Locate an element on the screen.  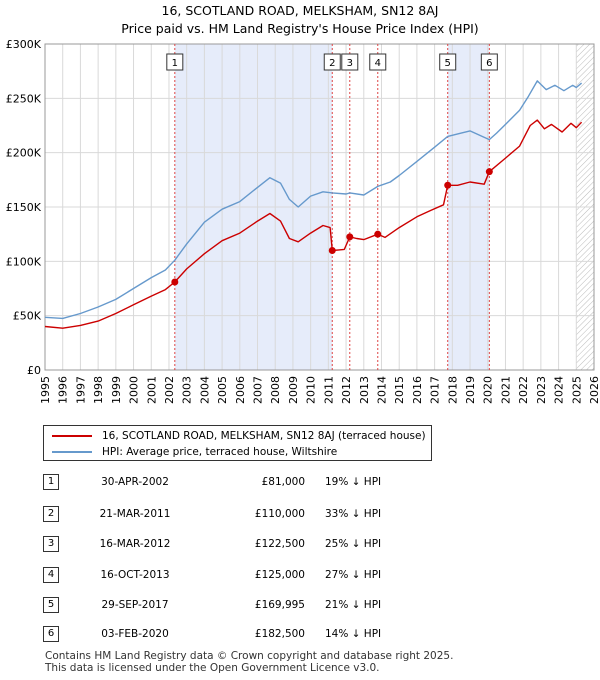
x-tick-label: 2021 is located at coordinates (505, 390).